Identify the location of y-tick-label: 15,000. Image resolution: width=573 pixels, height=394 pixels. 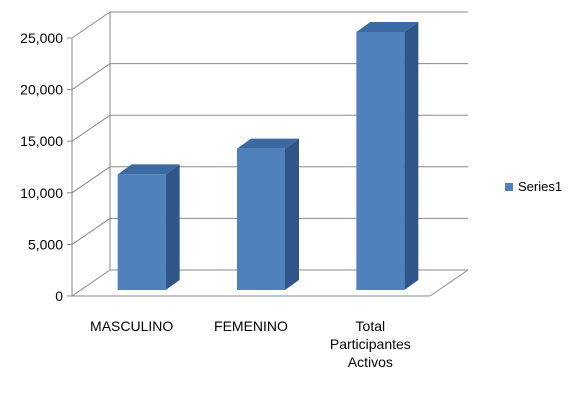
(41, 141).